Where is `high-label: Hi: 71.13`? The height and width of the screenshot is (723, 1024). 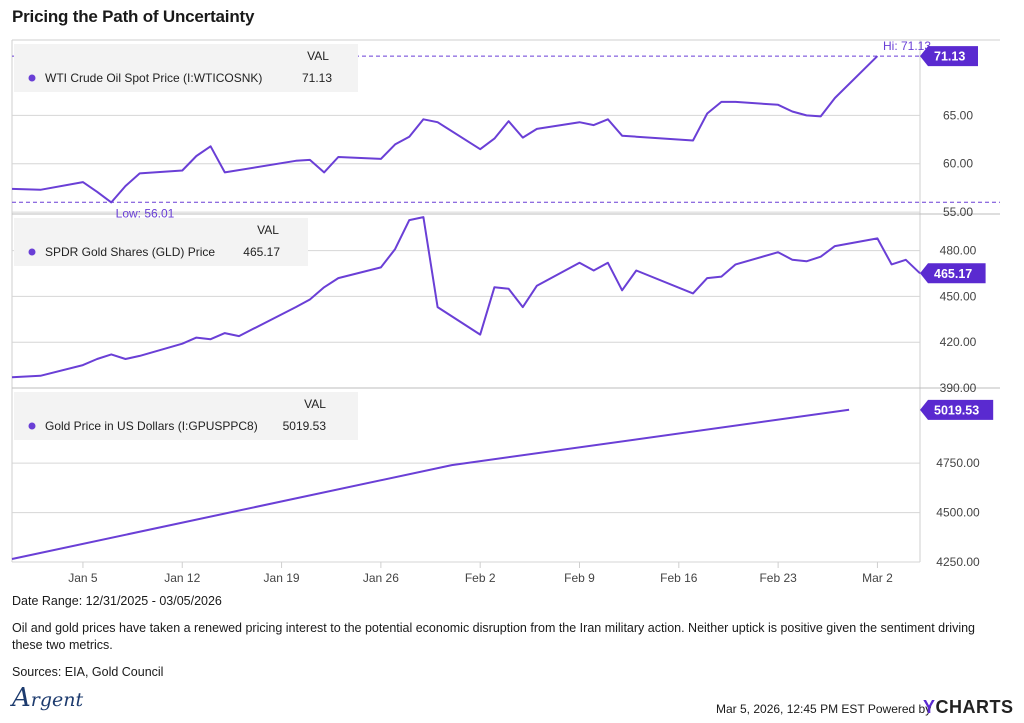
high-label: Hi: 71.13 is located at coordinates (907, 46).